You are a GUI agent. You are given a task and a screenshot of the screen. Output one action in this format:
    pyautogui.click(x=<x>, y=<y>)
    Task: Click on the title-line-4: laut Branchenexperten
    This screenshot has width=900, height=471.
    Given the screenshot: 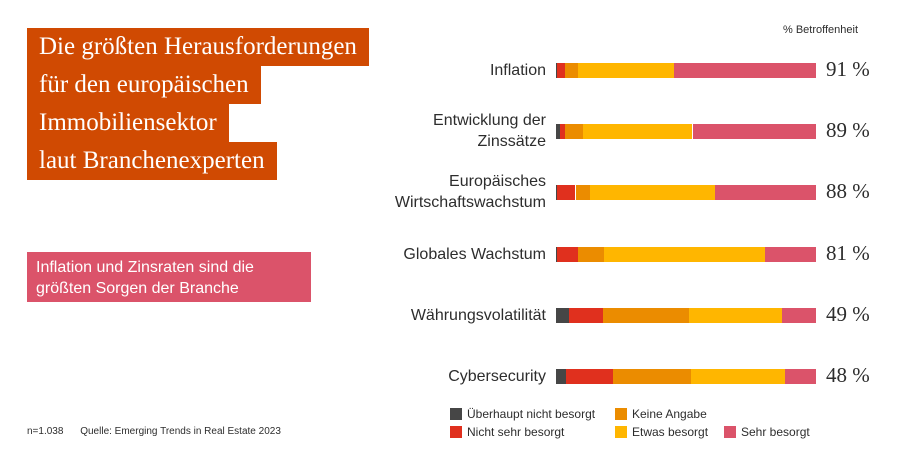 What is the action you would take?
    pyautogui.click(x=152, y=161)
    